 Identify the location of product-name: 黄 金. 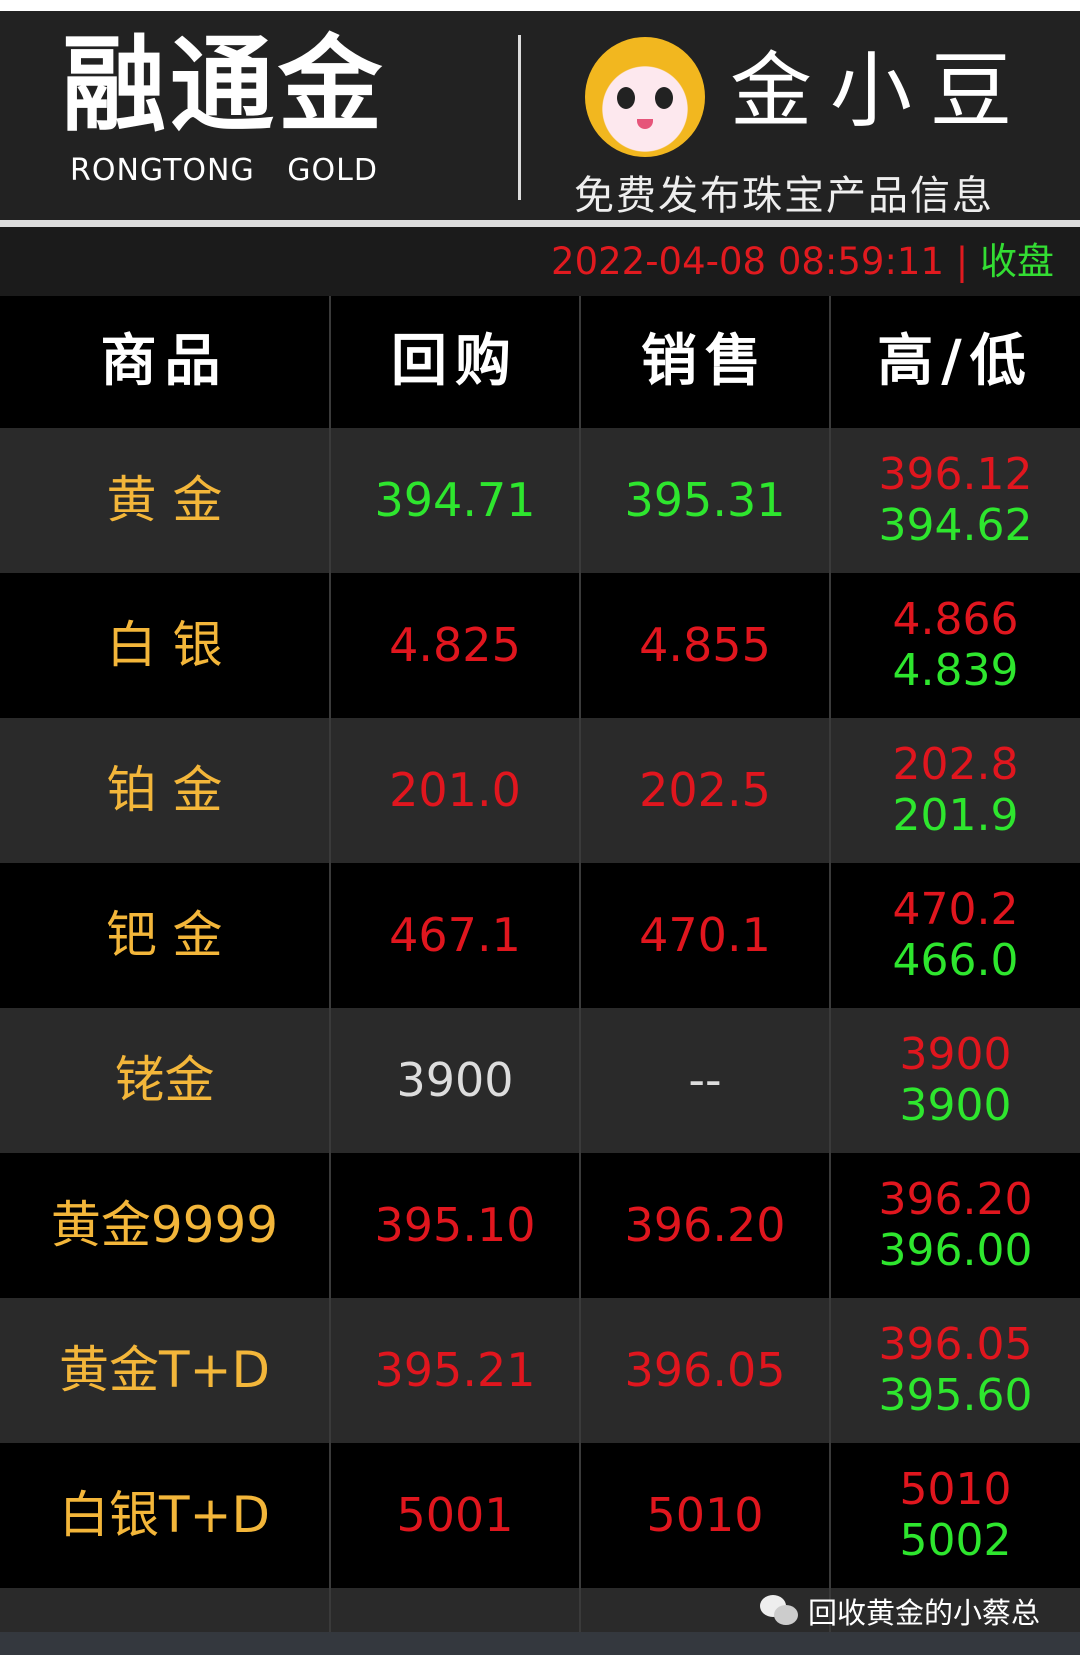
(164, 499).